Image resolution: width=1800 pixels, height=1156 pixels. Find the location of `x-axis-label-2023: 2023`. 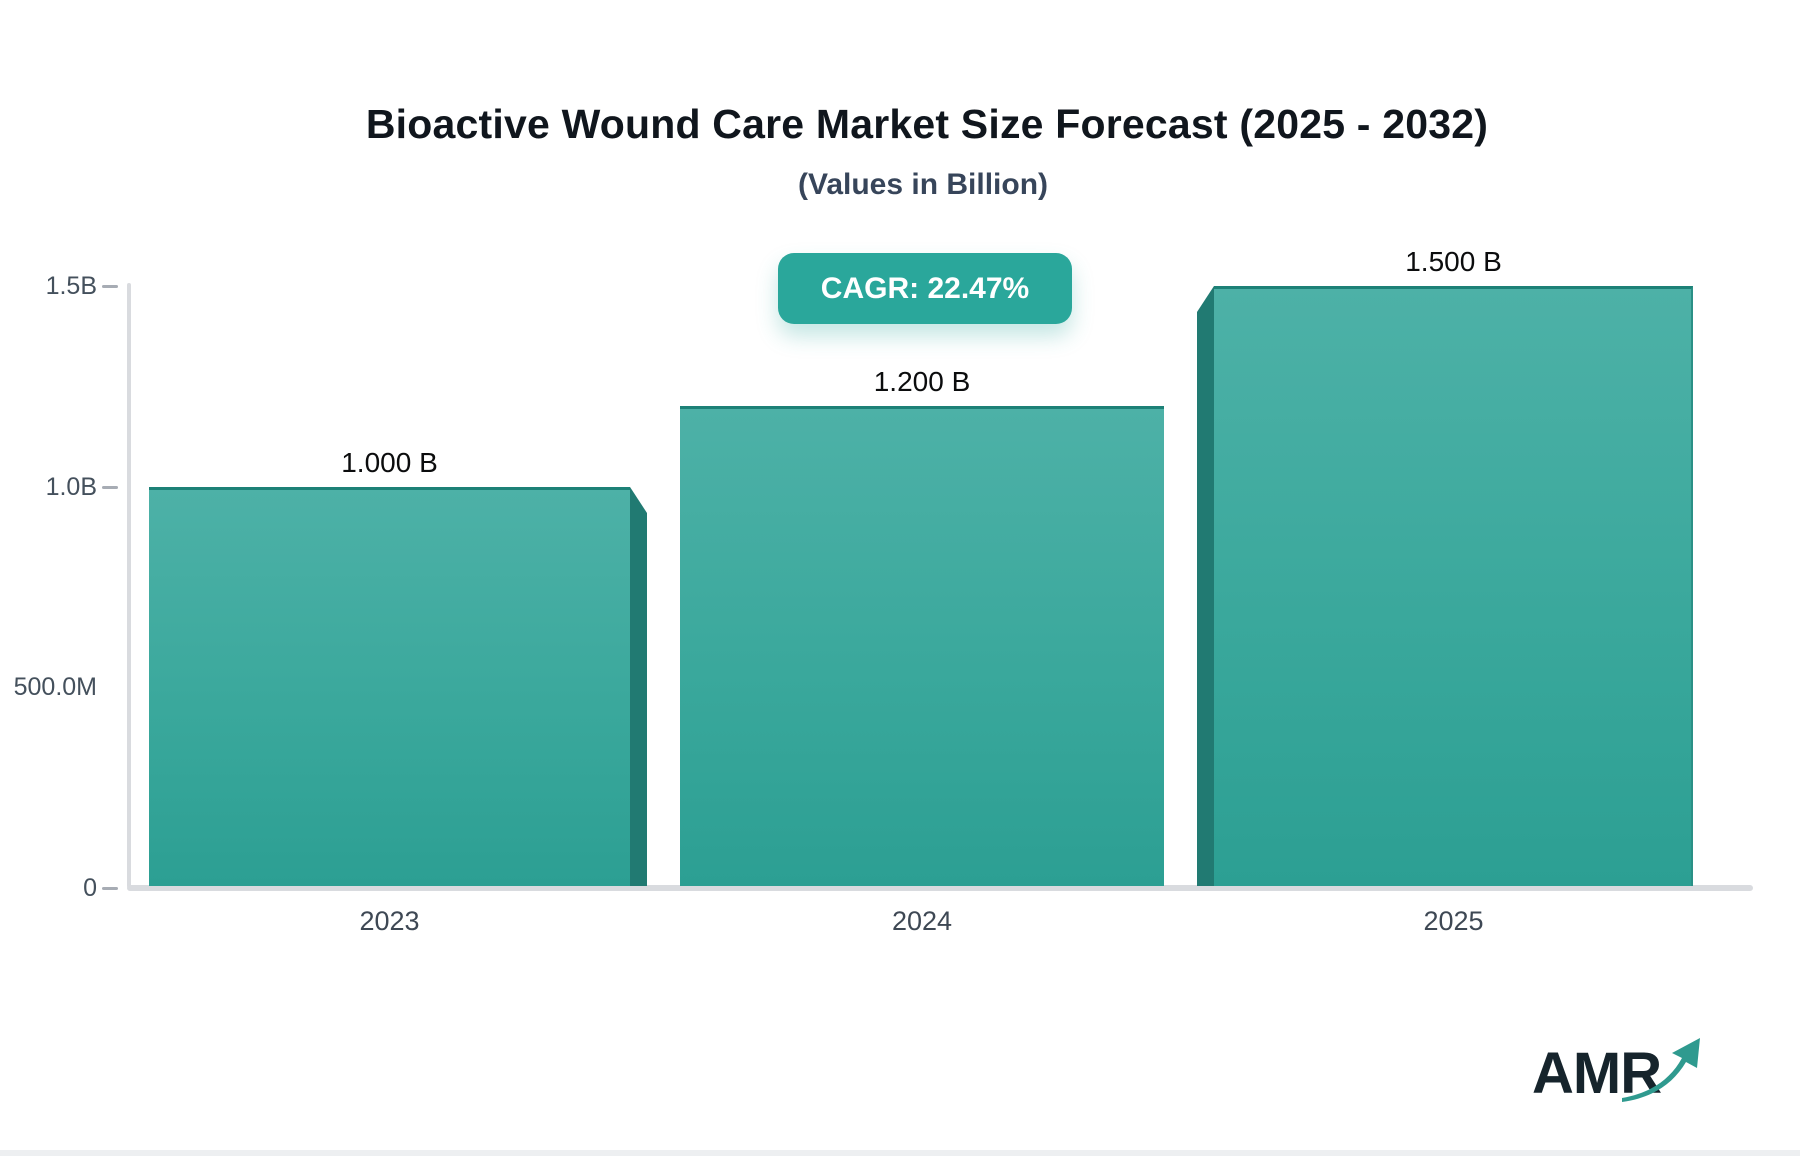

x-axis-label-2023: 2023 is located at coordinates (389, 921).